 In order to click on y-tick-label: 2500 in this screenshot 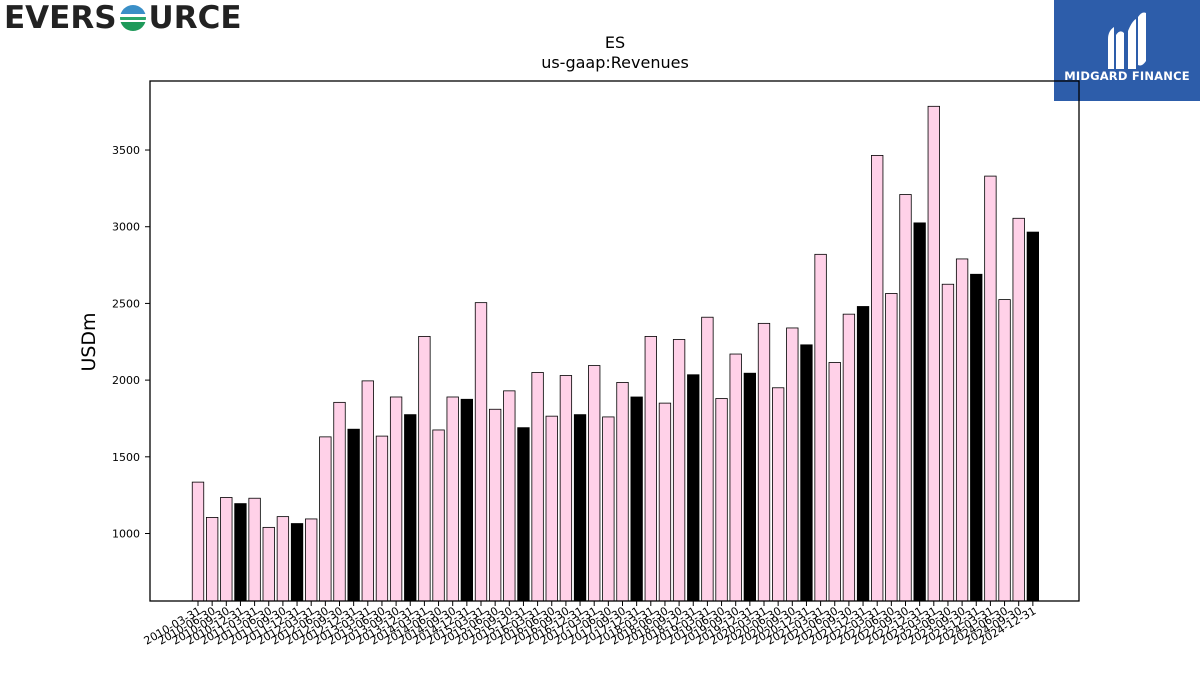, I will do `click(126, 303)`.